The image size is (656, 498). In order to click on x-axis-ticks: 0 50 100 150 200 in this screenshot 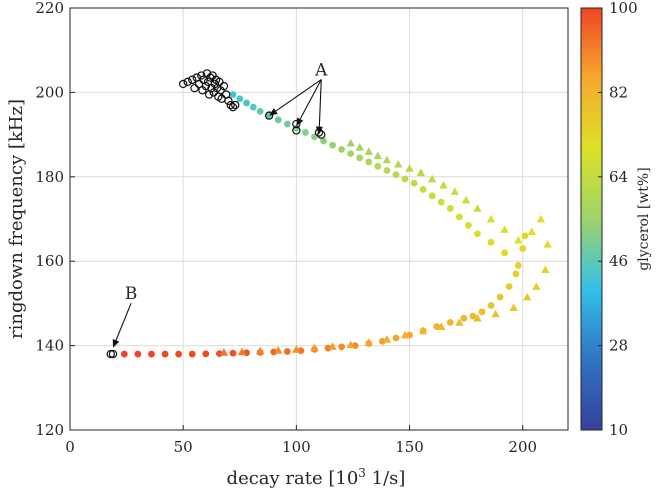, I will do `click(301, 440)`.